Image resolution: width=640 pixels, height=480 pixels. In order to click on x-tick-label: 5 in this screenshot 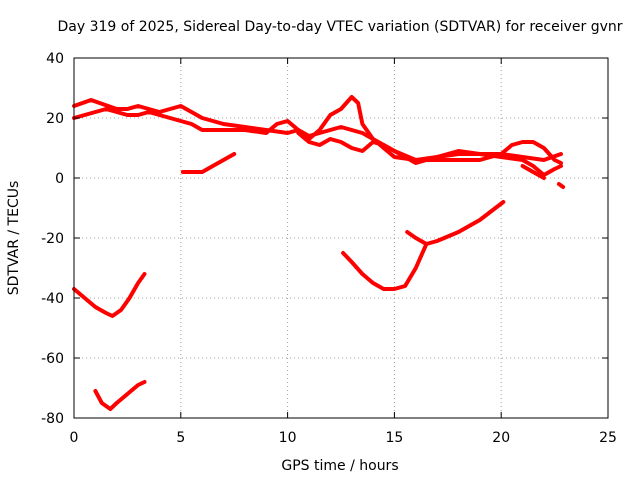, I will do `click(180, 438)`.